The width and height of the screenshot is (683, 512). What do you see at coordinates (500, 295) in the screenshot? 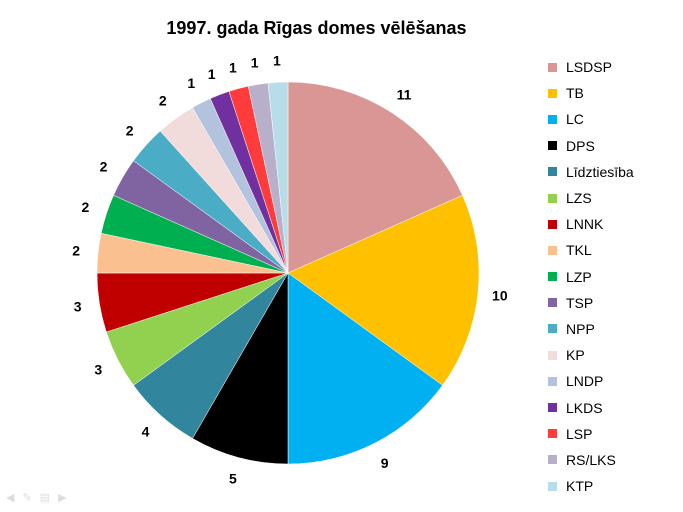
I see `data-label: 10` at bounding box center [500, 295].